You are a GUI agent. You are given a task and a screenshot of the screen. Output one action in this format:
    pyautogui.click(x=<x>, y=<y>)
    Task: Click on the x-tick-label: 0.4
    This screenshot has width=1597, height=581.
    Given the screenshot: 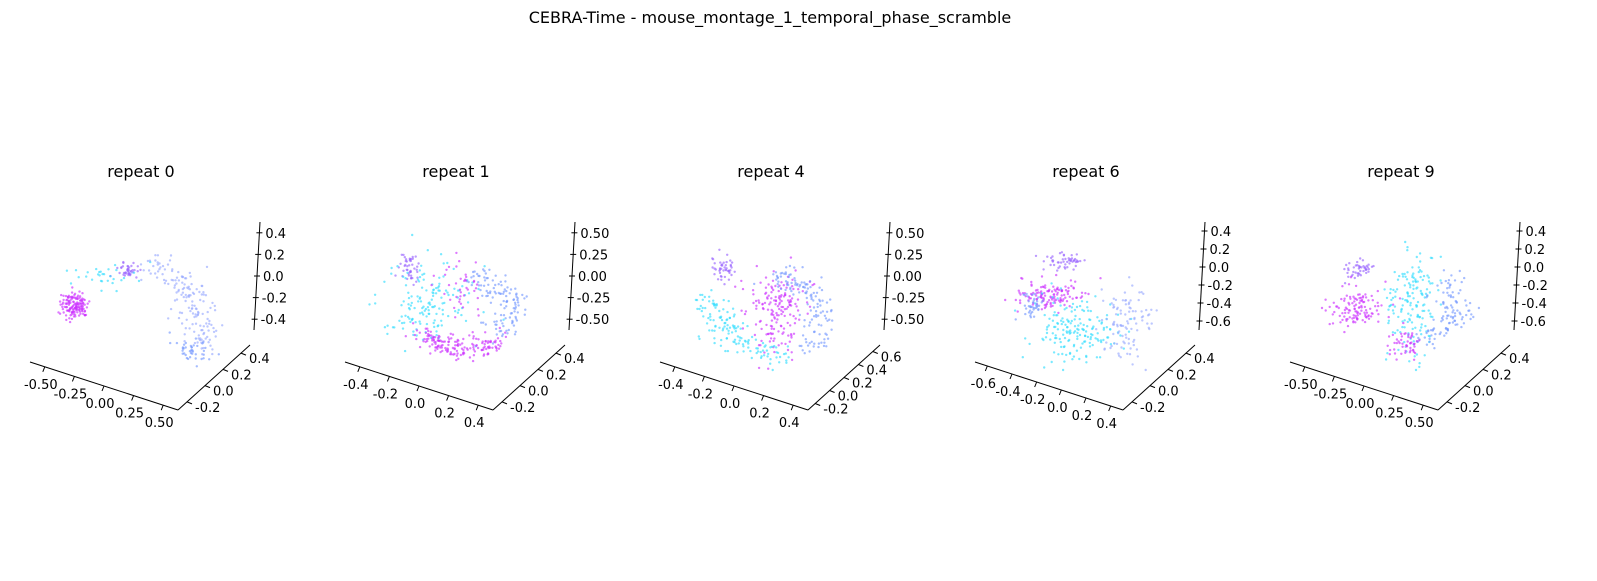 What is the action you would take?
    pyautogui.click(x=1106, y=424)
    